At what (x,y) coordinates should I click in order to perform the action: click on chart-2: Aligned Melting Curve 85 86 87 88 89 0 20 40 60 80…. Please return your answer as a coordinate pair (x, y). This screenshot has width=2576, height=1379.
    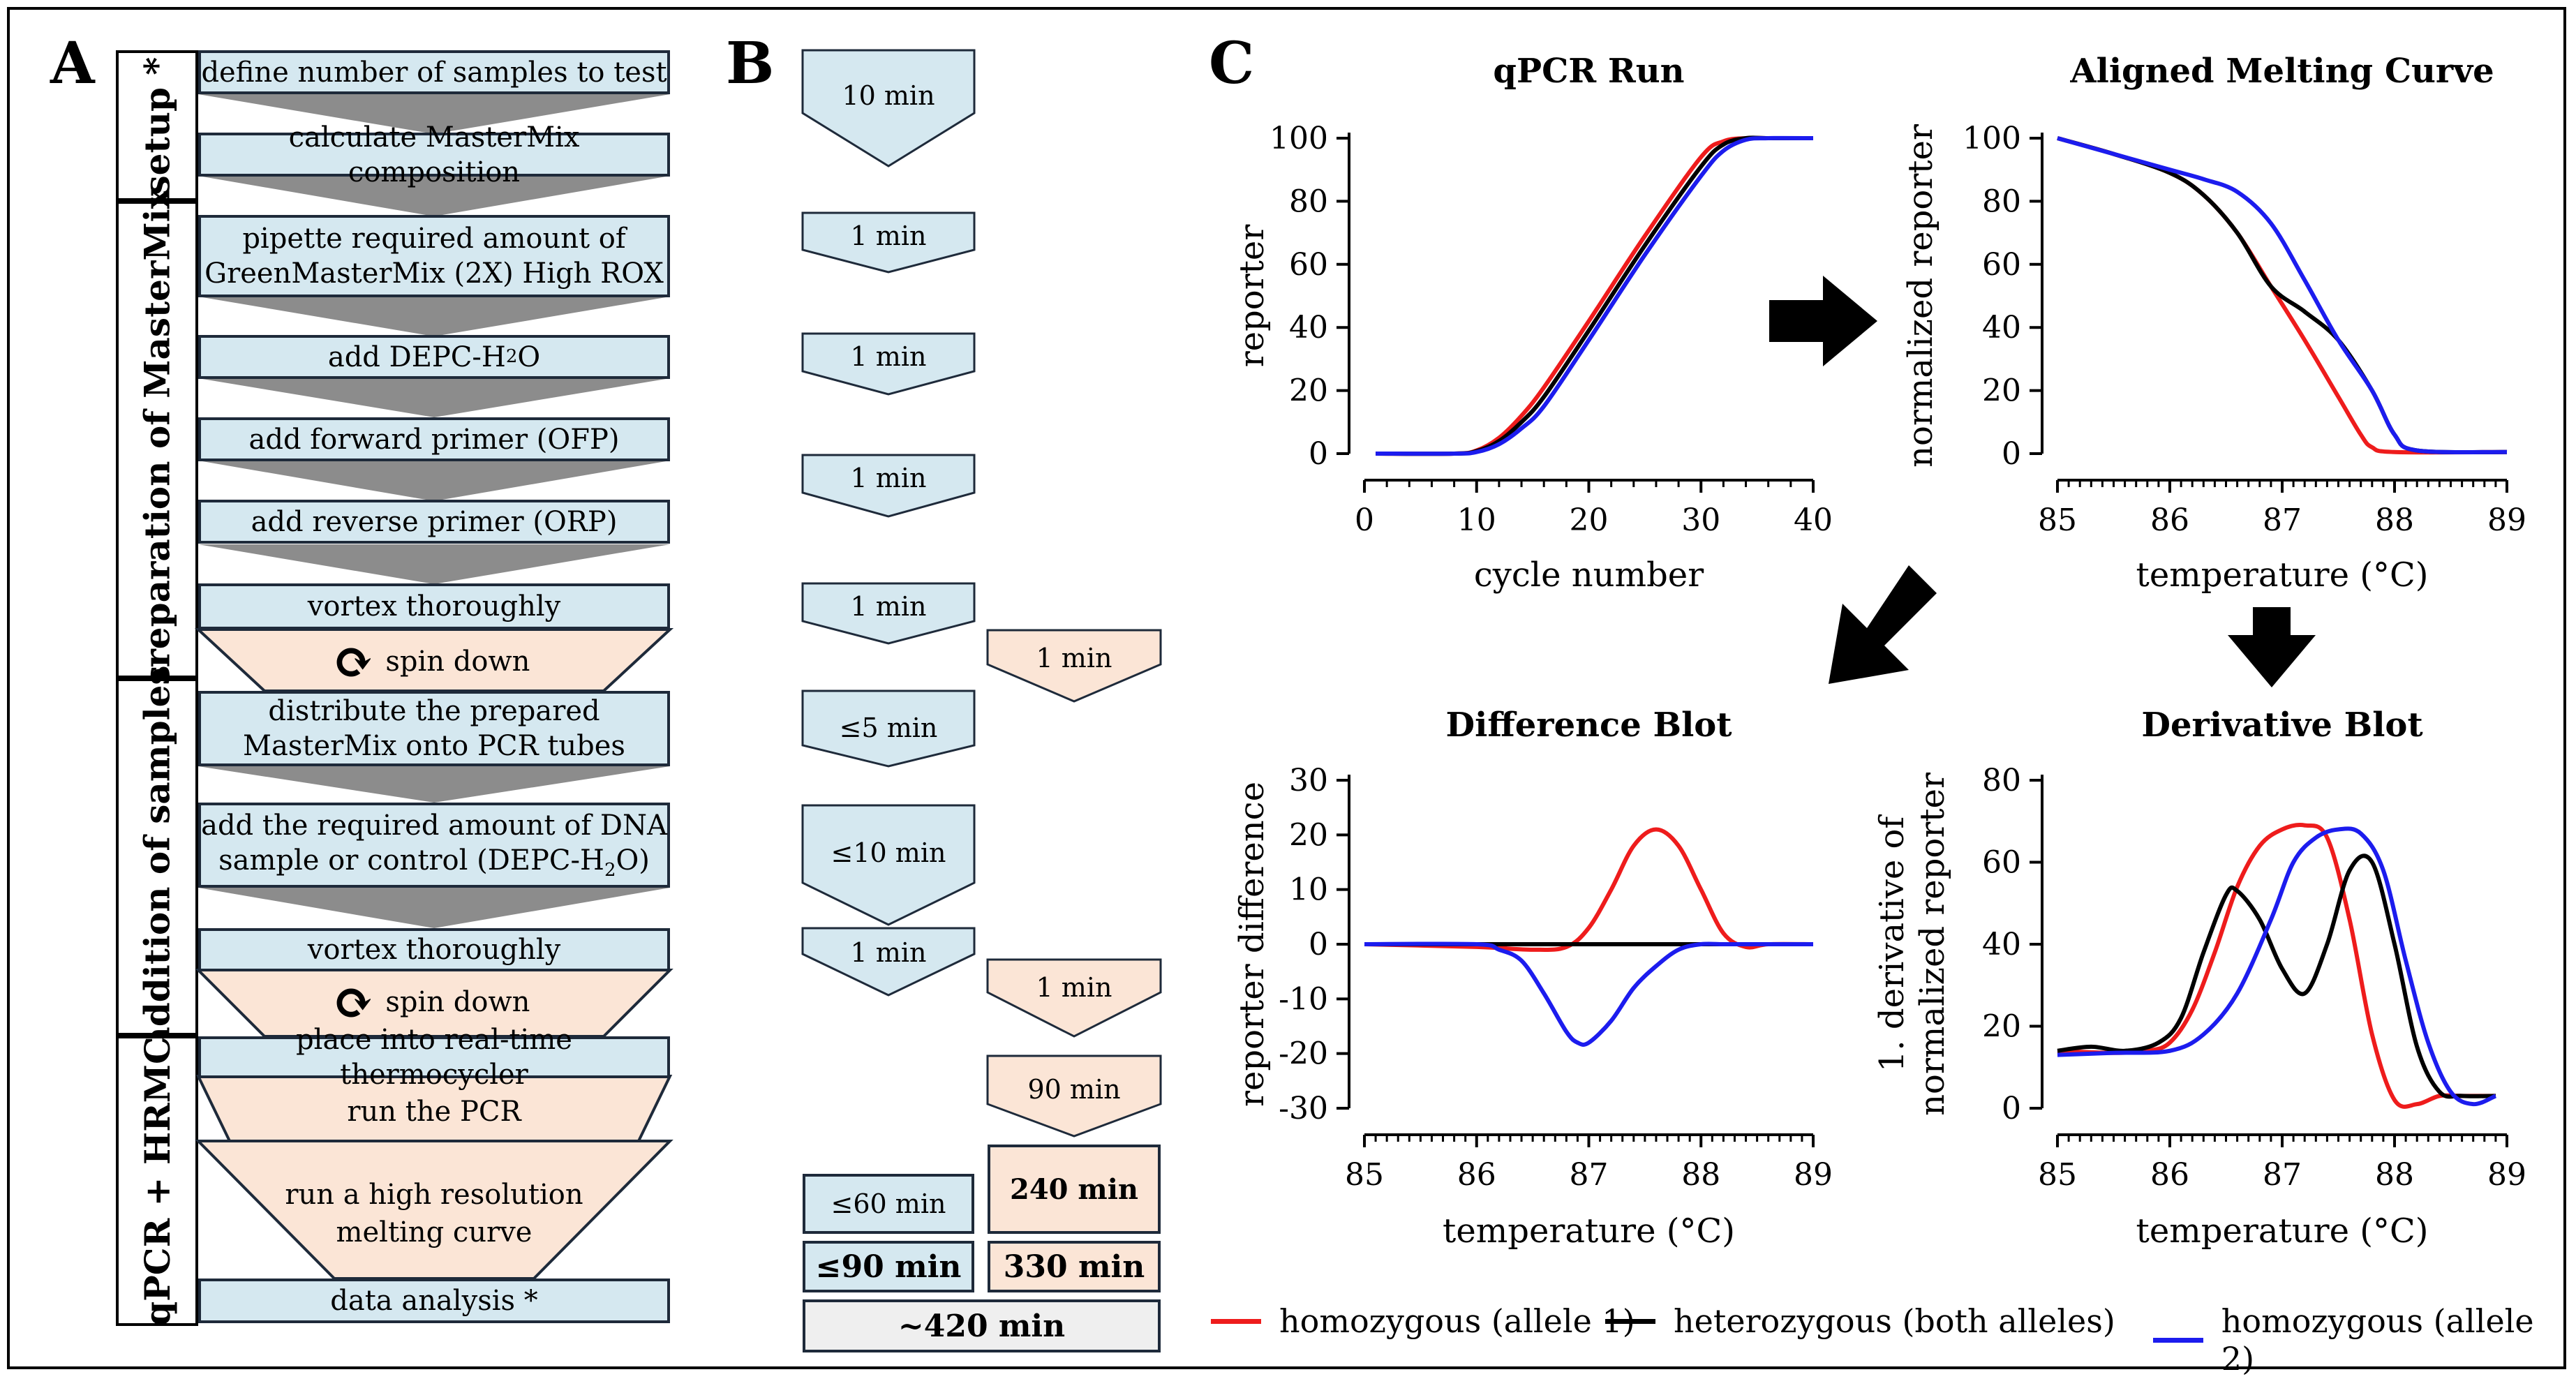
    Looking at the image, I should click on (2213, 323).